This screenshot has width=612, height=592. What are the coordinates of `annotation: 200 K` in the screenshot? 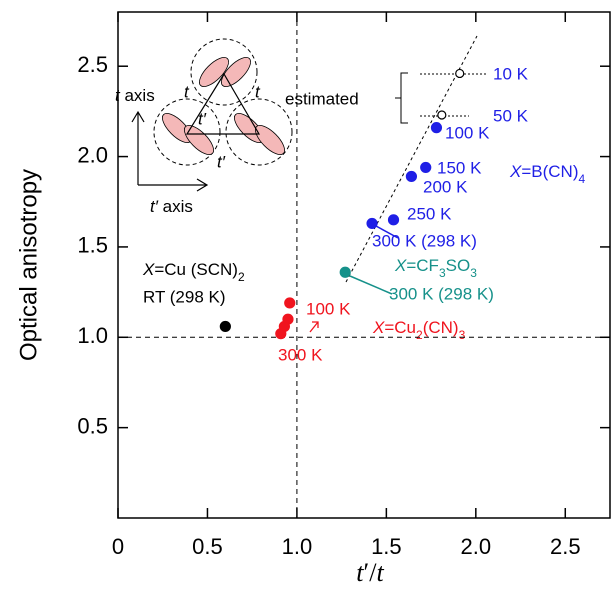 It's located at (445, 186).